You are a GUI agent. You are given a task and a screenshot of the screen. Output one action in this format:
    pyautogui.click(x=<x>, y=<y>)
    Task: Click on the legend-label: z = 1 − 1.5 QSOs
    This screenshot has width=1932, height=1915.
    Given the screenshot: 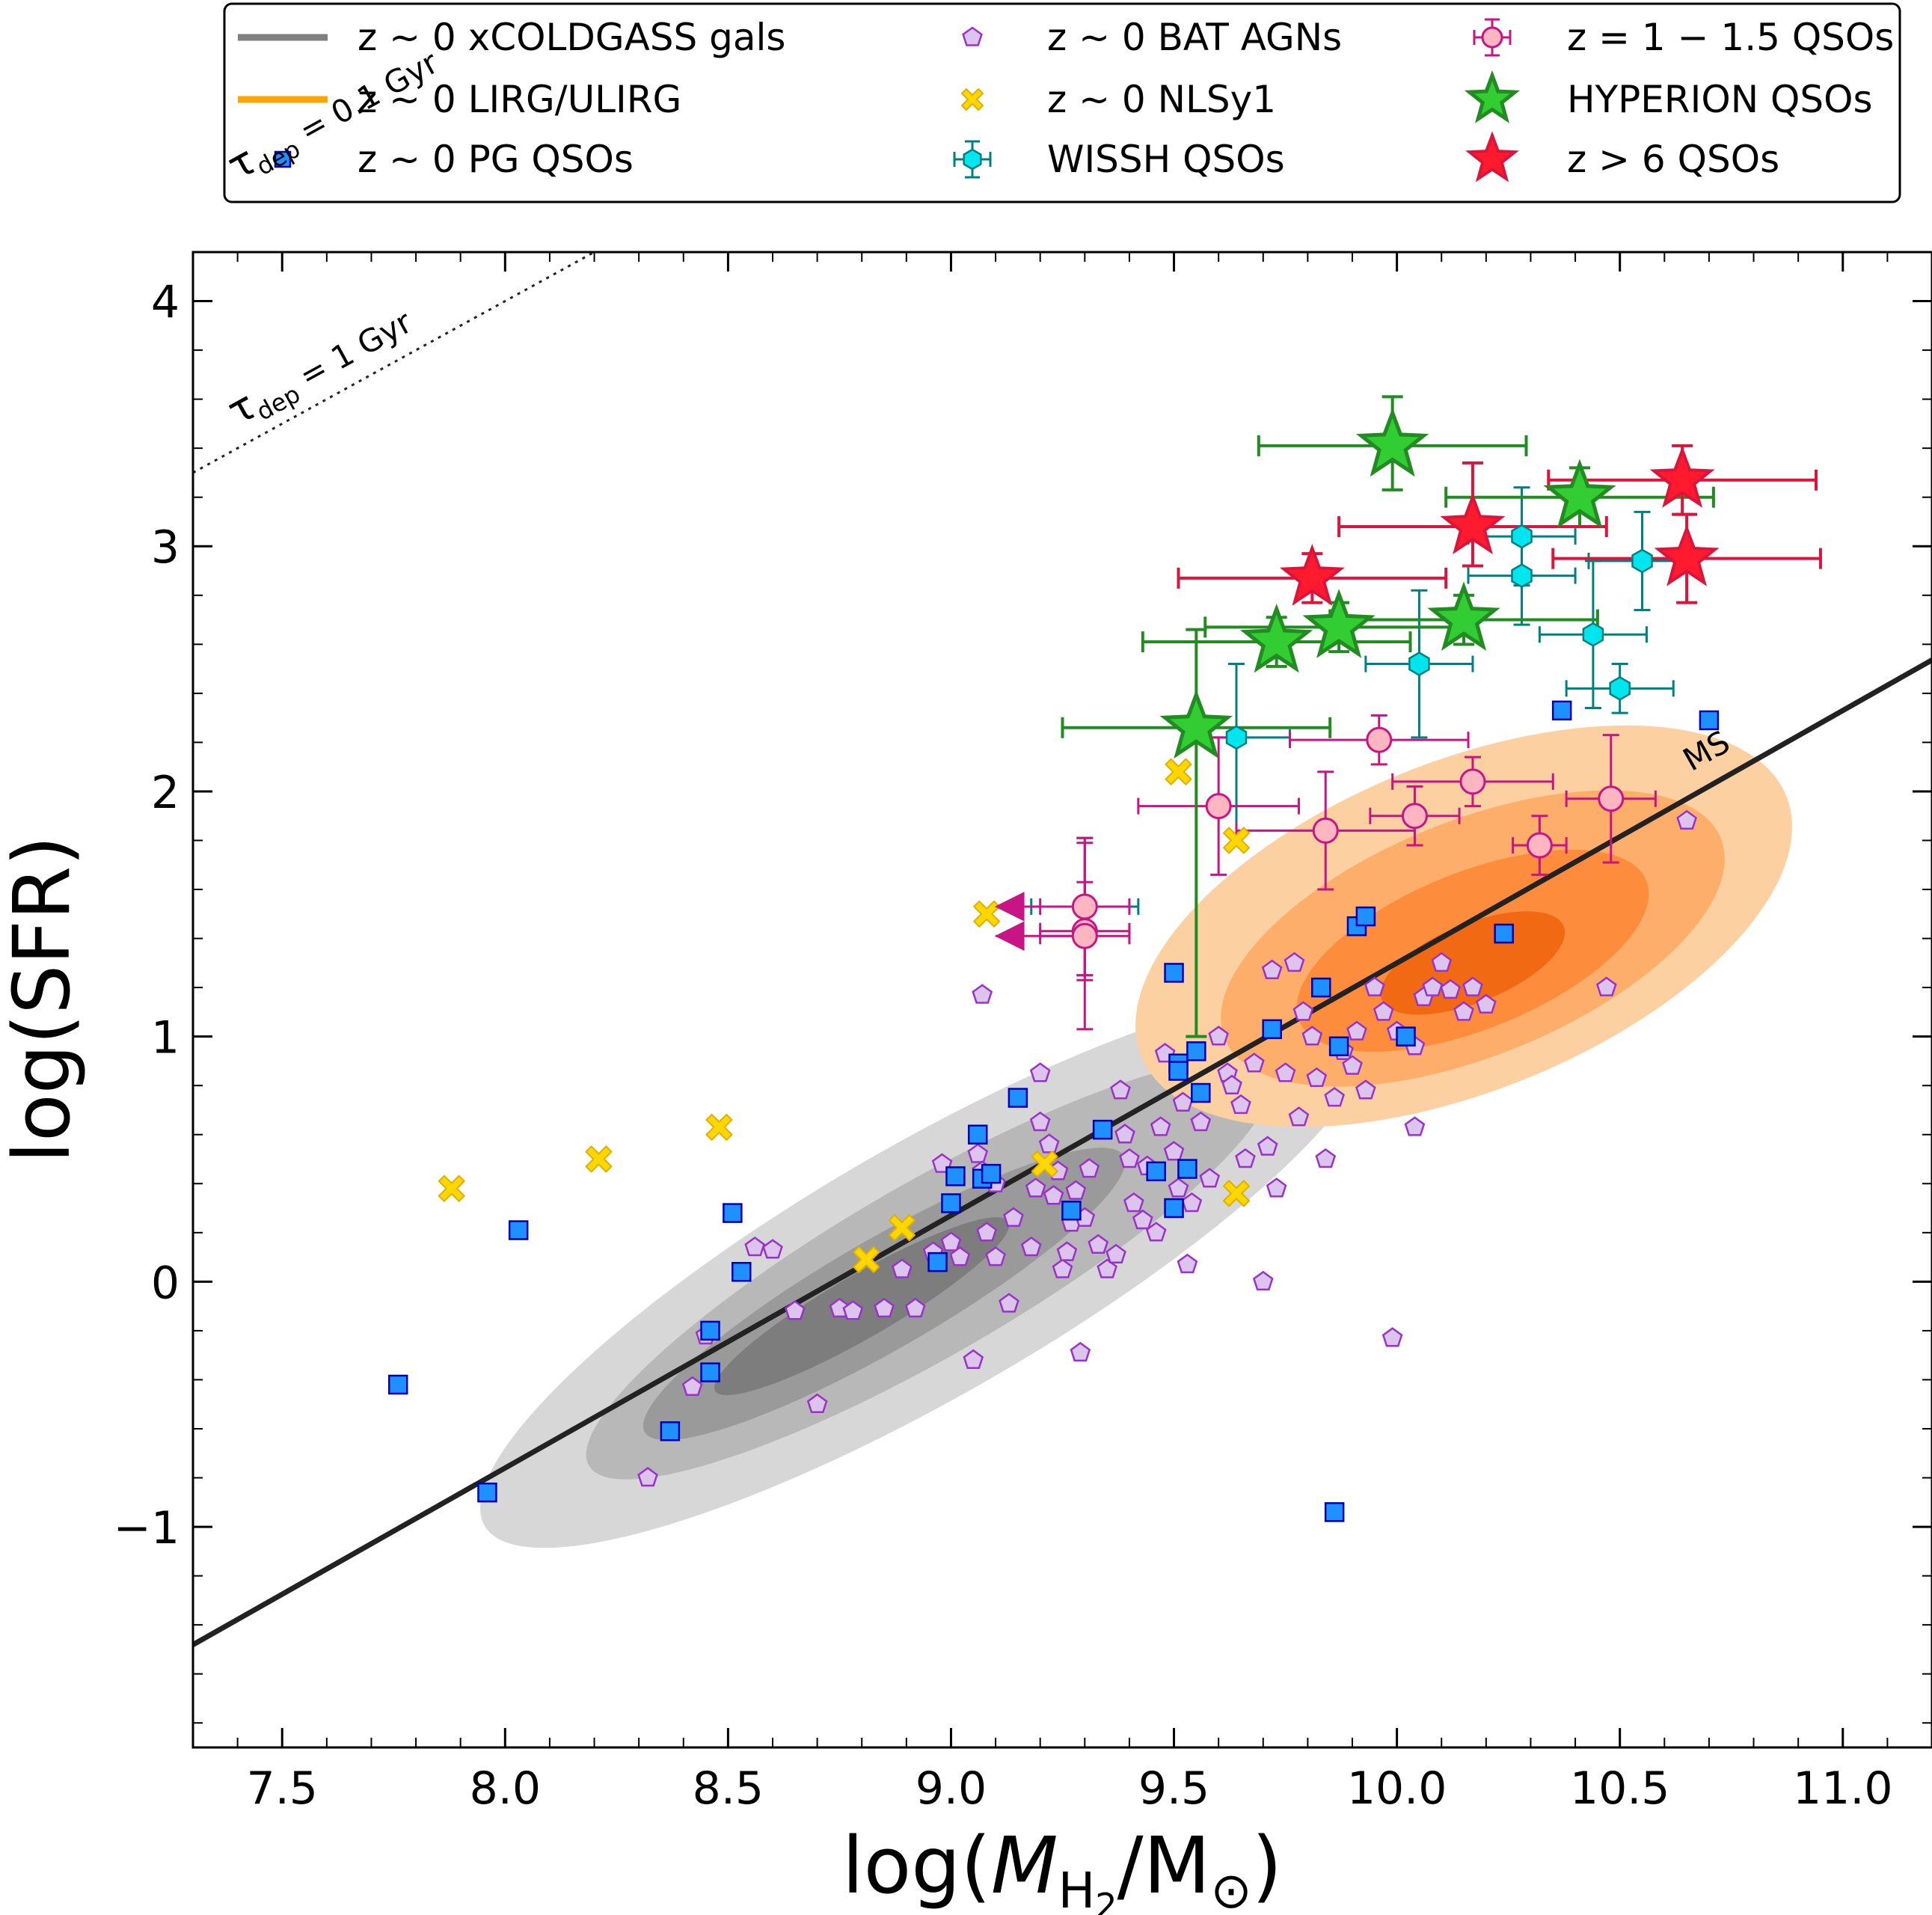 What is the action you would take?
    pyautogui.click(x=1730, y=37)
    